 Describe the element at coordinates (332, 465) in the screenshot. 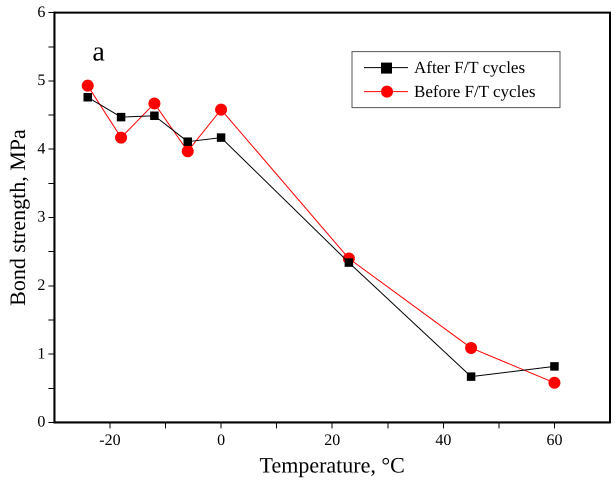

I see `x-axis-title: Temperature, °C` at that location.